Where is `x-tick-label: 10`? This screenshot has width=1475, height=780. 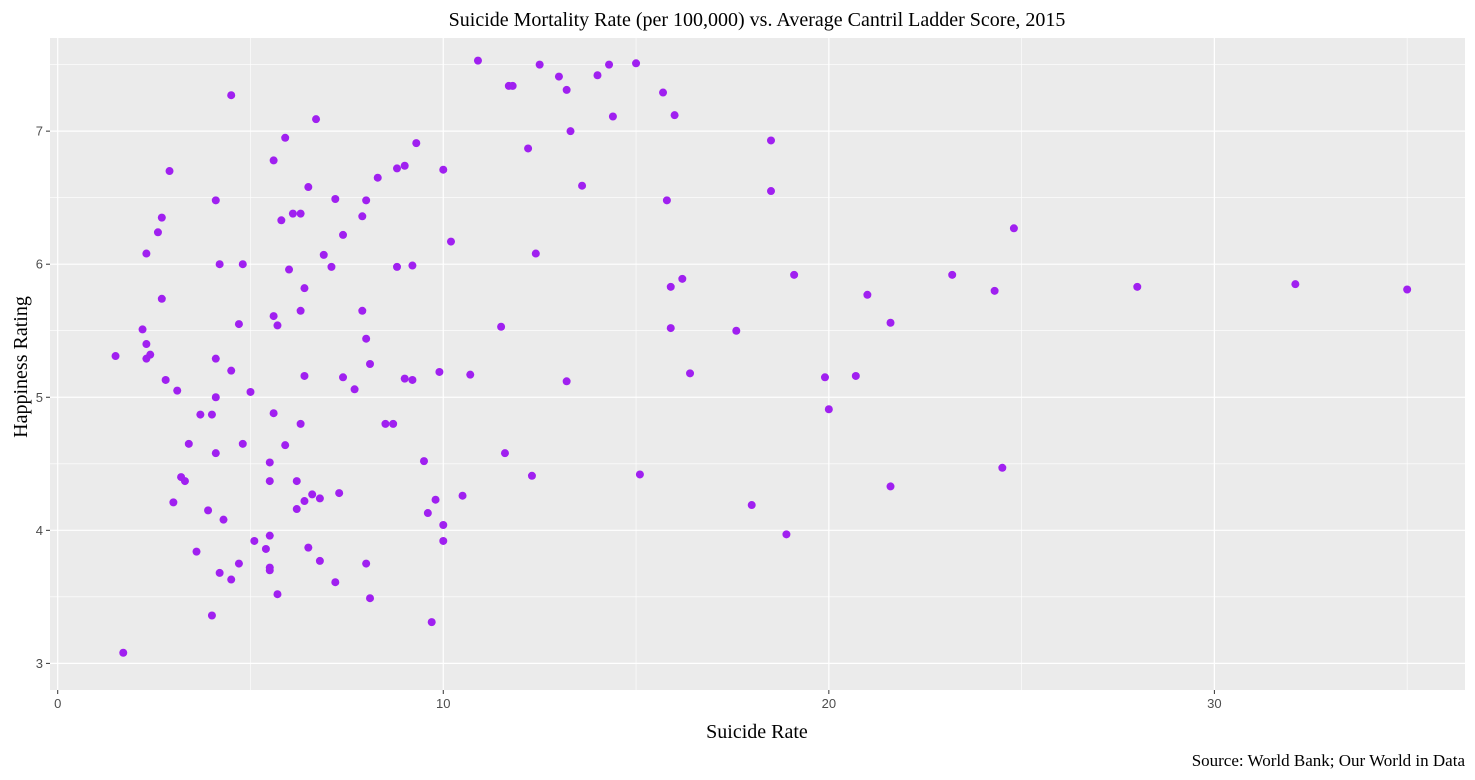 x-tick-label: 10 is located at coordinates (443, 703).